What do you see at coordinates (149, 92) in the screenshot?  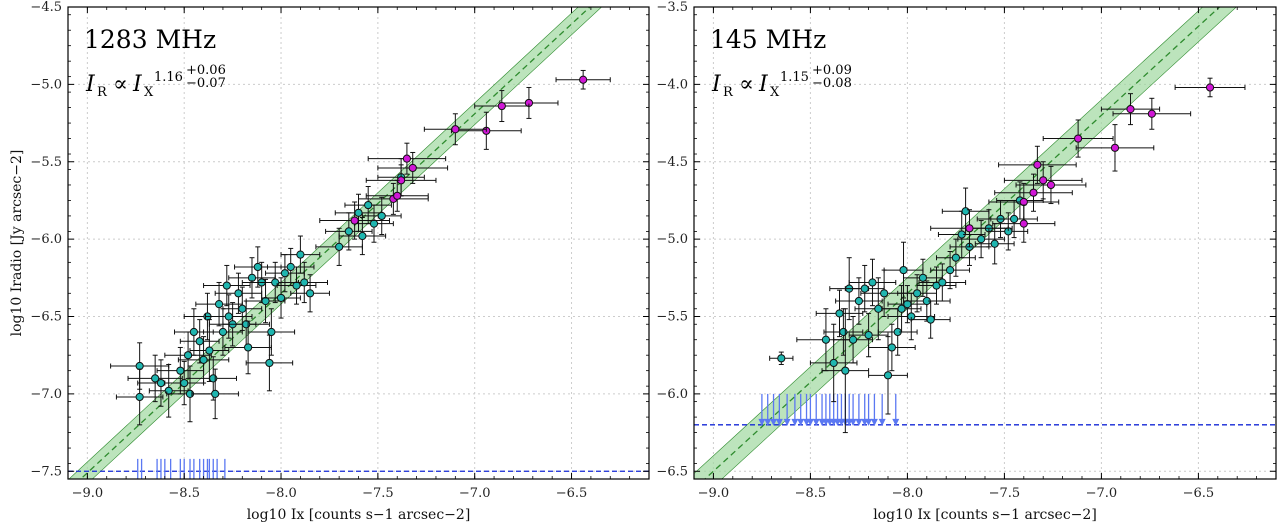 I see `relation-rhs-sub: X` at bounding box center [149, 92].